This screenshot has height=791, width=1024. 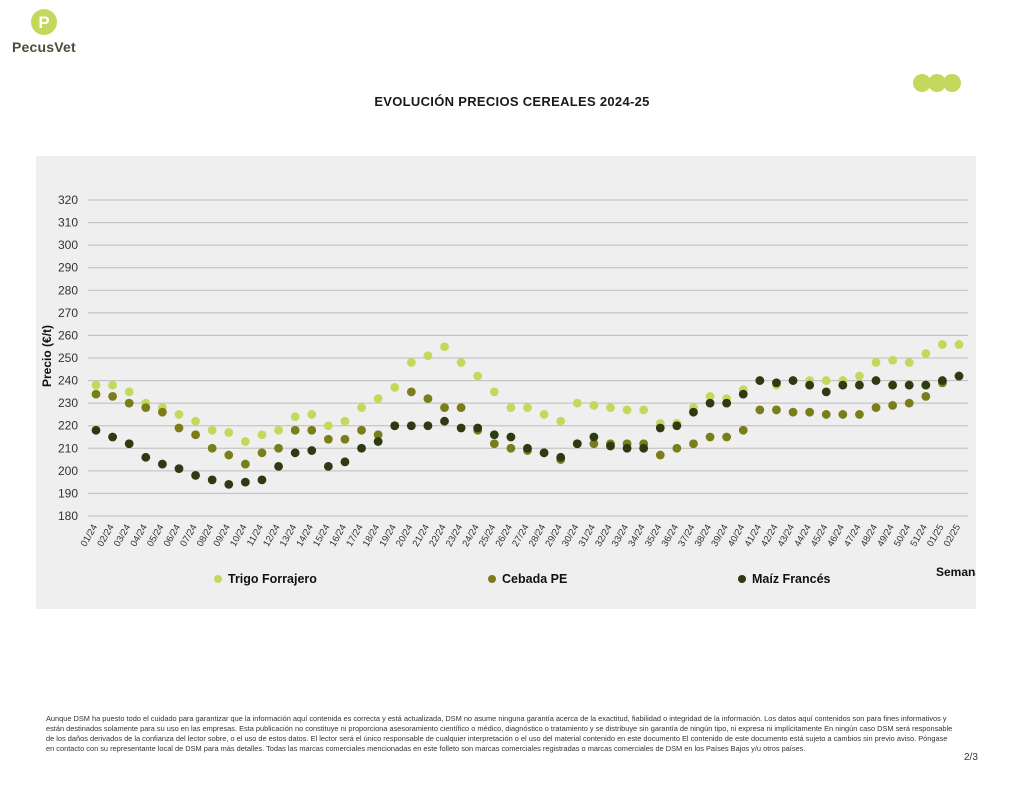 I want to click on y-tick-label-left: 240, so click(x=68, y=381).